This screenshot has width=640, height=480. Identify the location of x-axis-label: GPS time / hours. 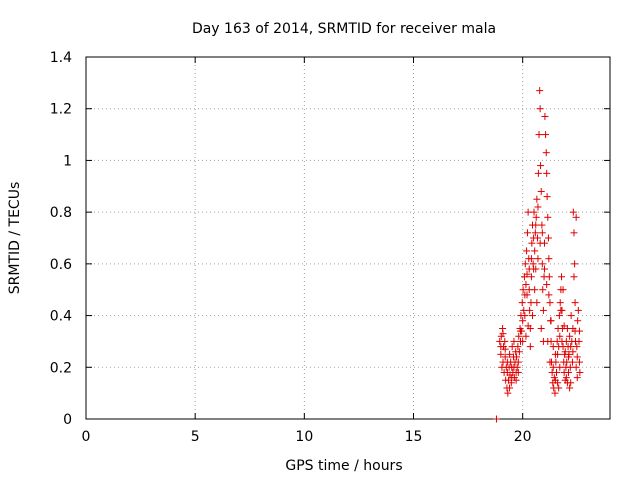
(343, 466).